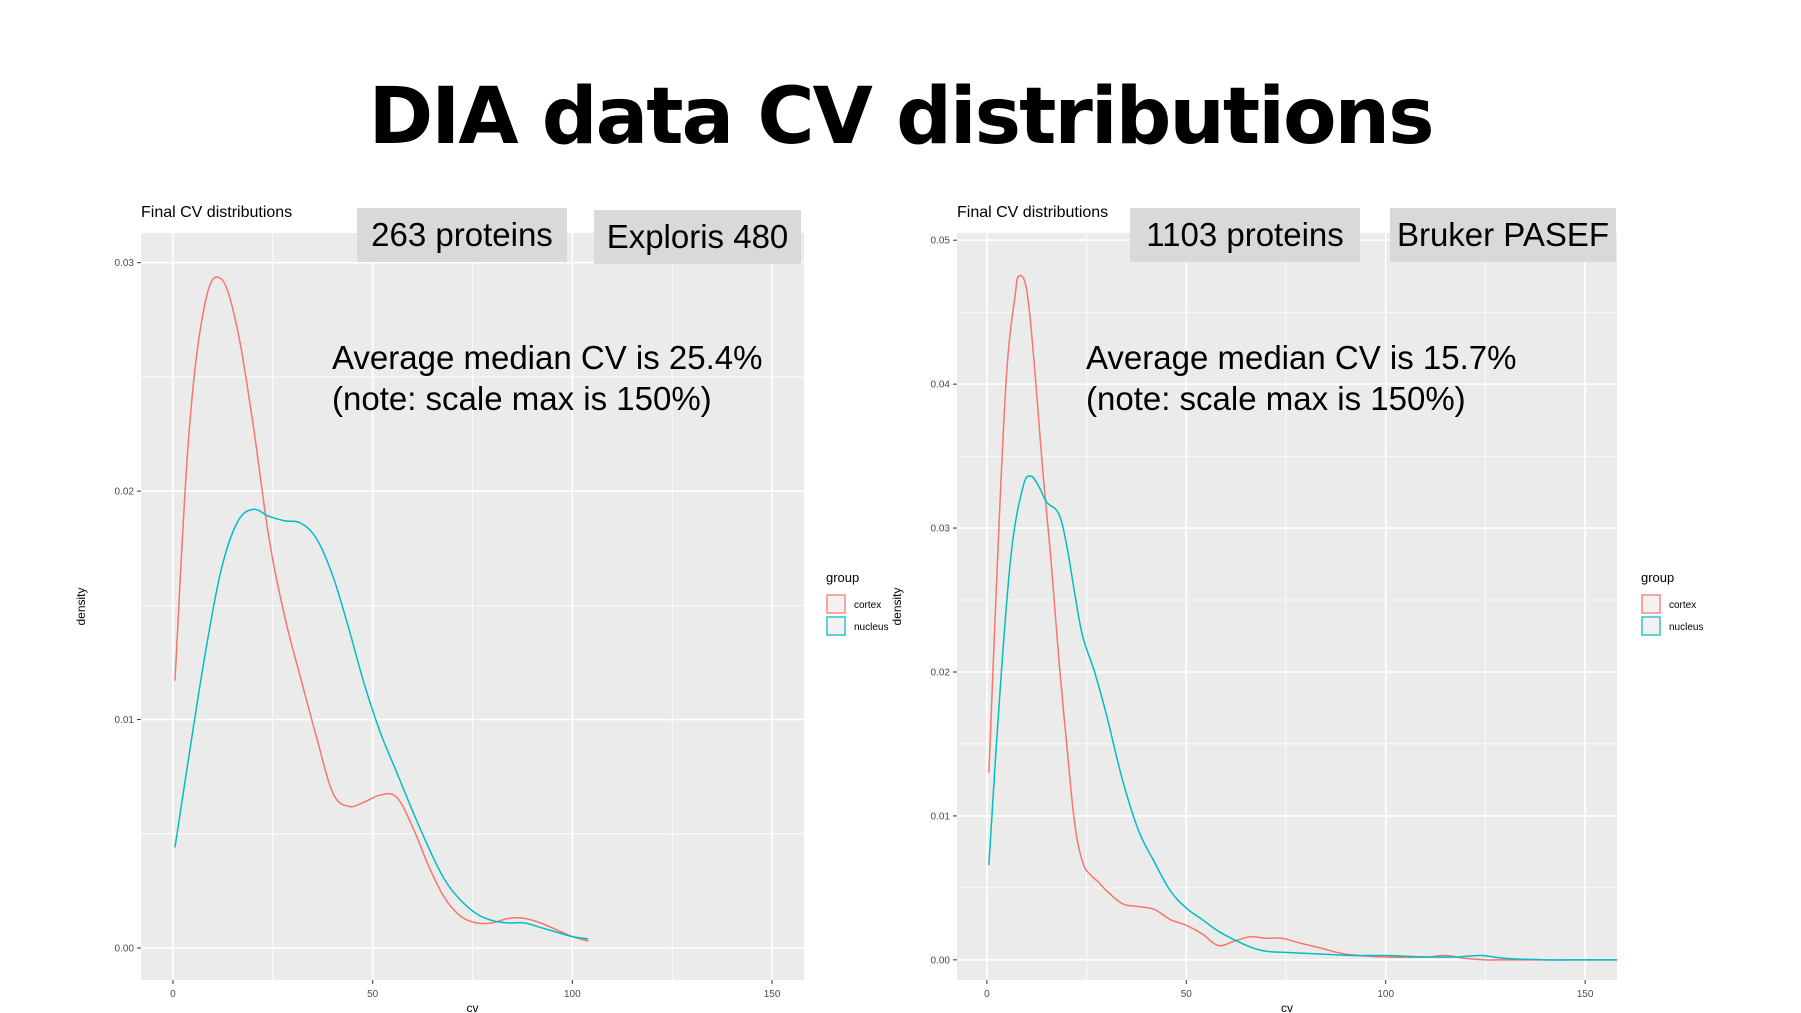  Describe the element at coordinates (772, 994) in the screenshot. I see `x-tick-label-left: 150` at that location.